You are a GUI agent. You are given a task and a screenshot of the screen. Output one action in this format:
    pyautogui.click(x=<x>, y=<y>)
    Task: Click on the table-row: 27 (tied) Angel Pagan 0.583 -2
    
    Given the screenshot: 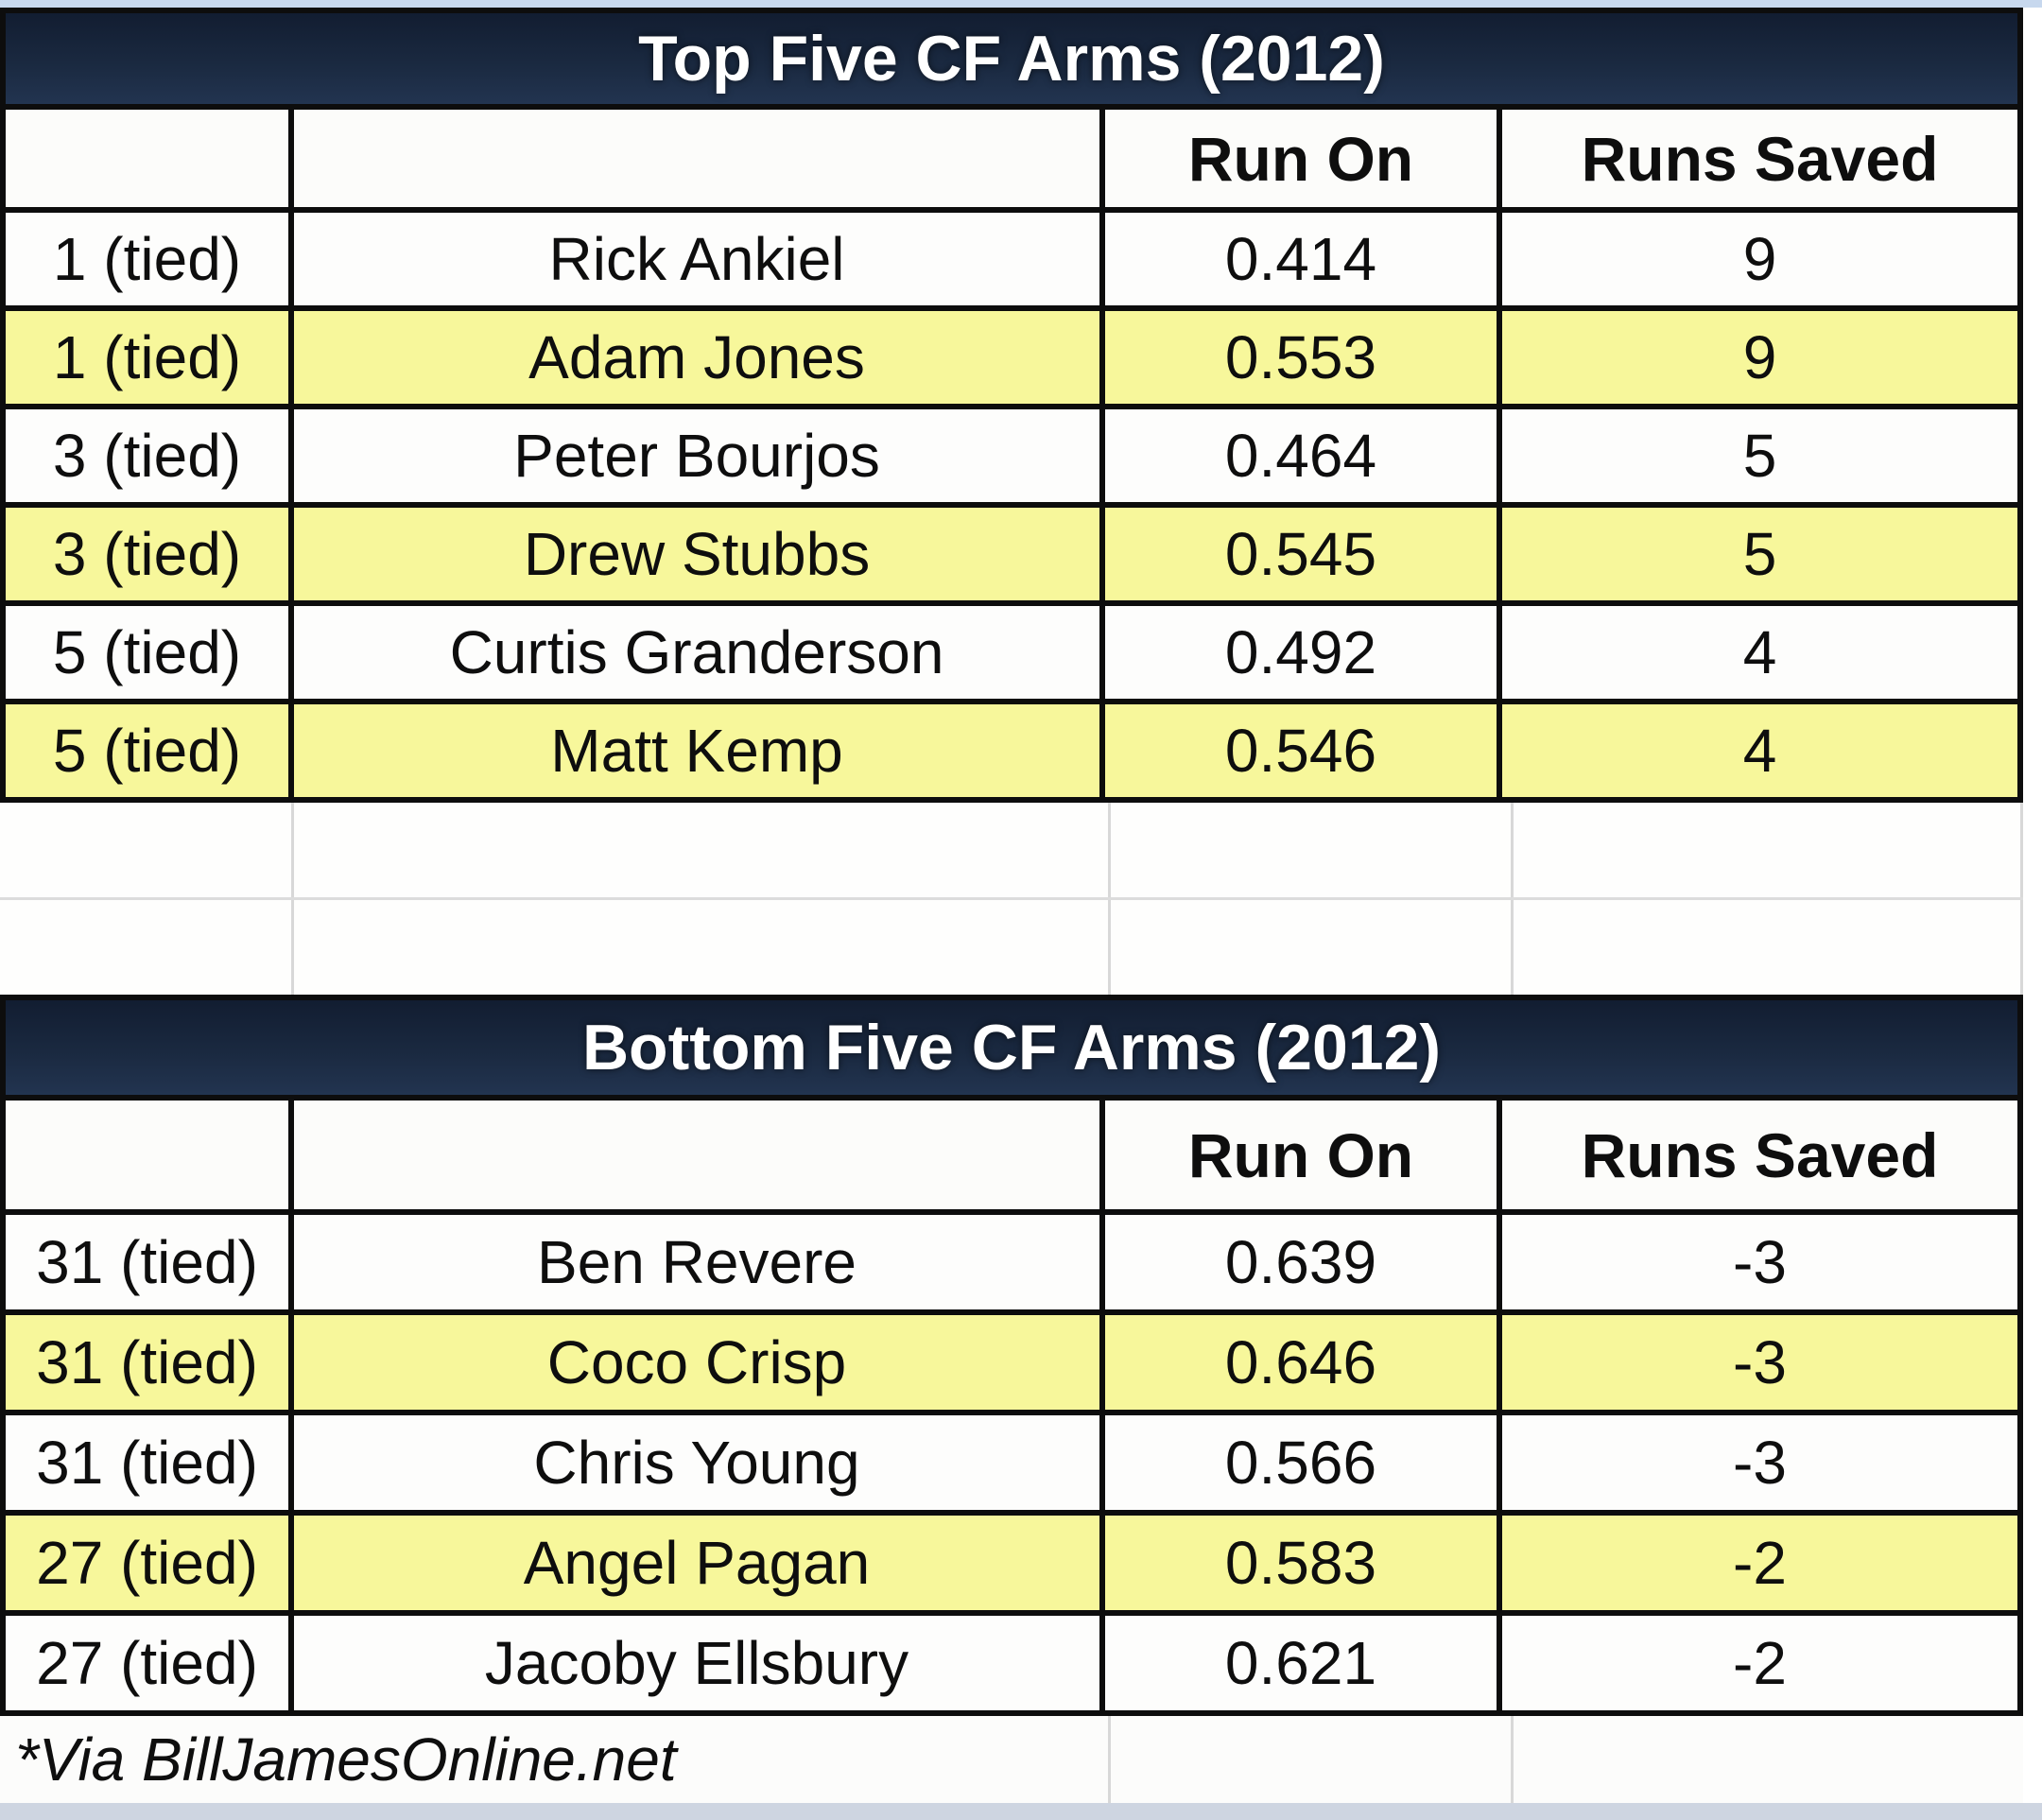 What is the action you would take?
    pyautogui.click(x=1011, y=1566)
    